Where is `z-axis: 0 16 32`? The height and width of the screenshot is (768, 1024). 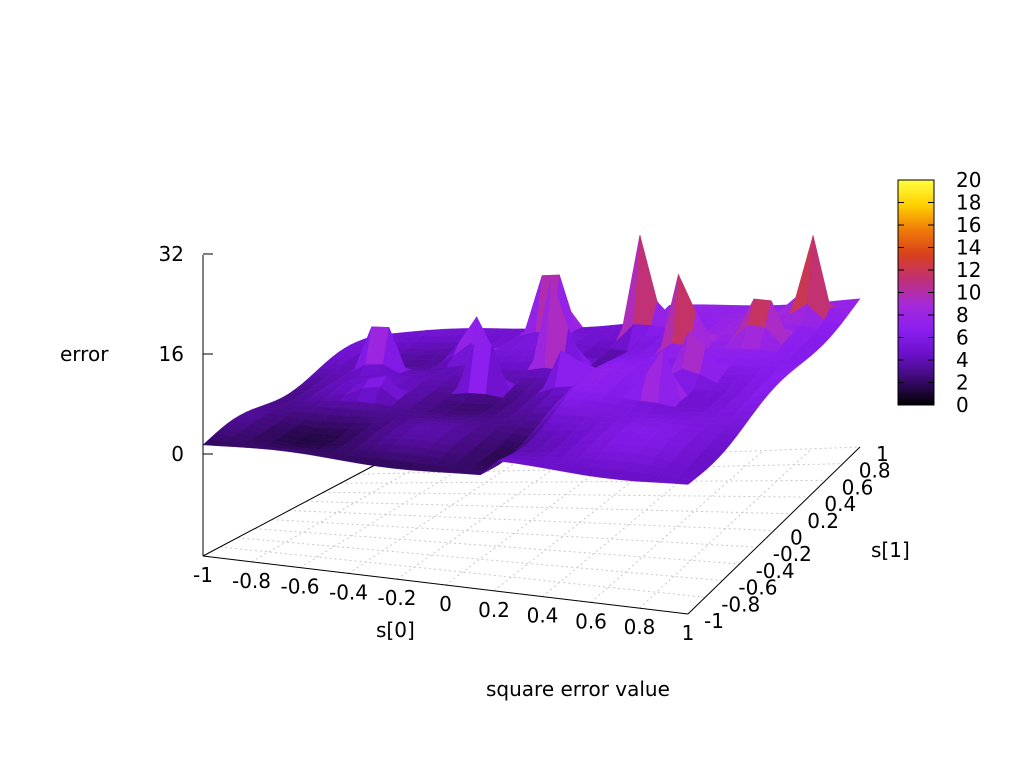
z-axis: 0 16 32 is located at coordinates (186, 399).